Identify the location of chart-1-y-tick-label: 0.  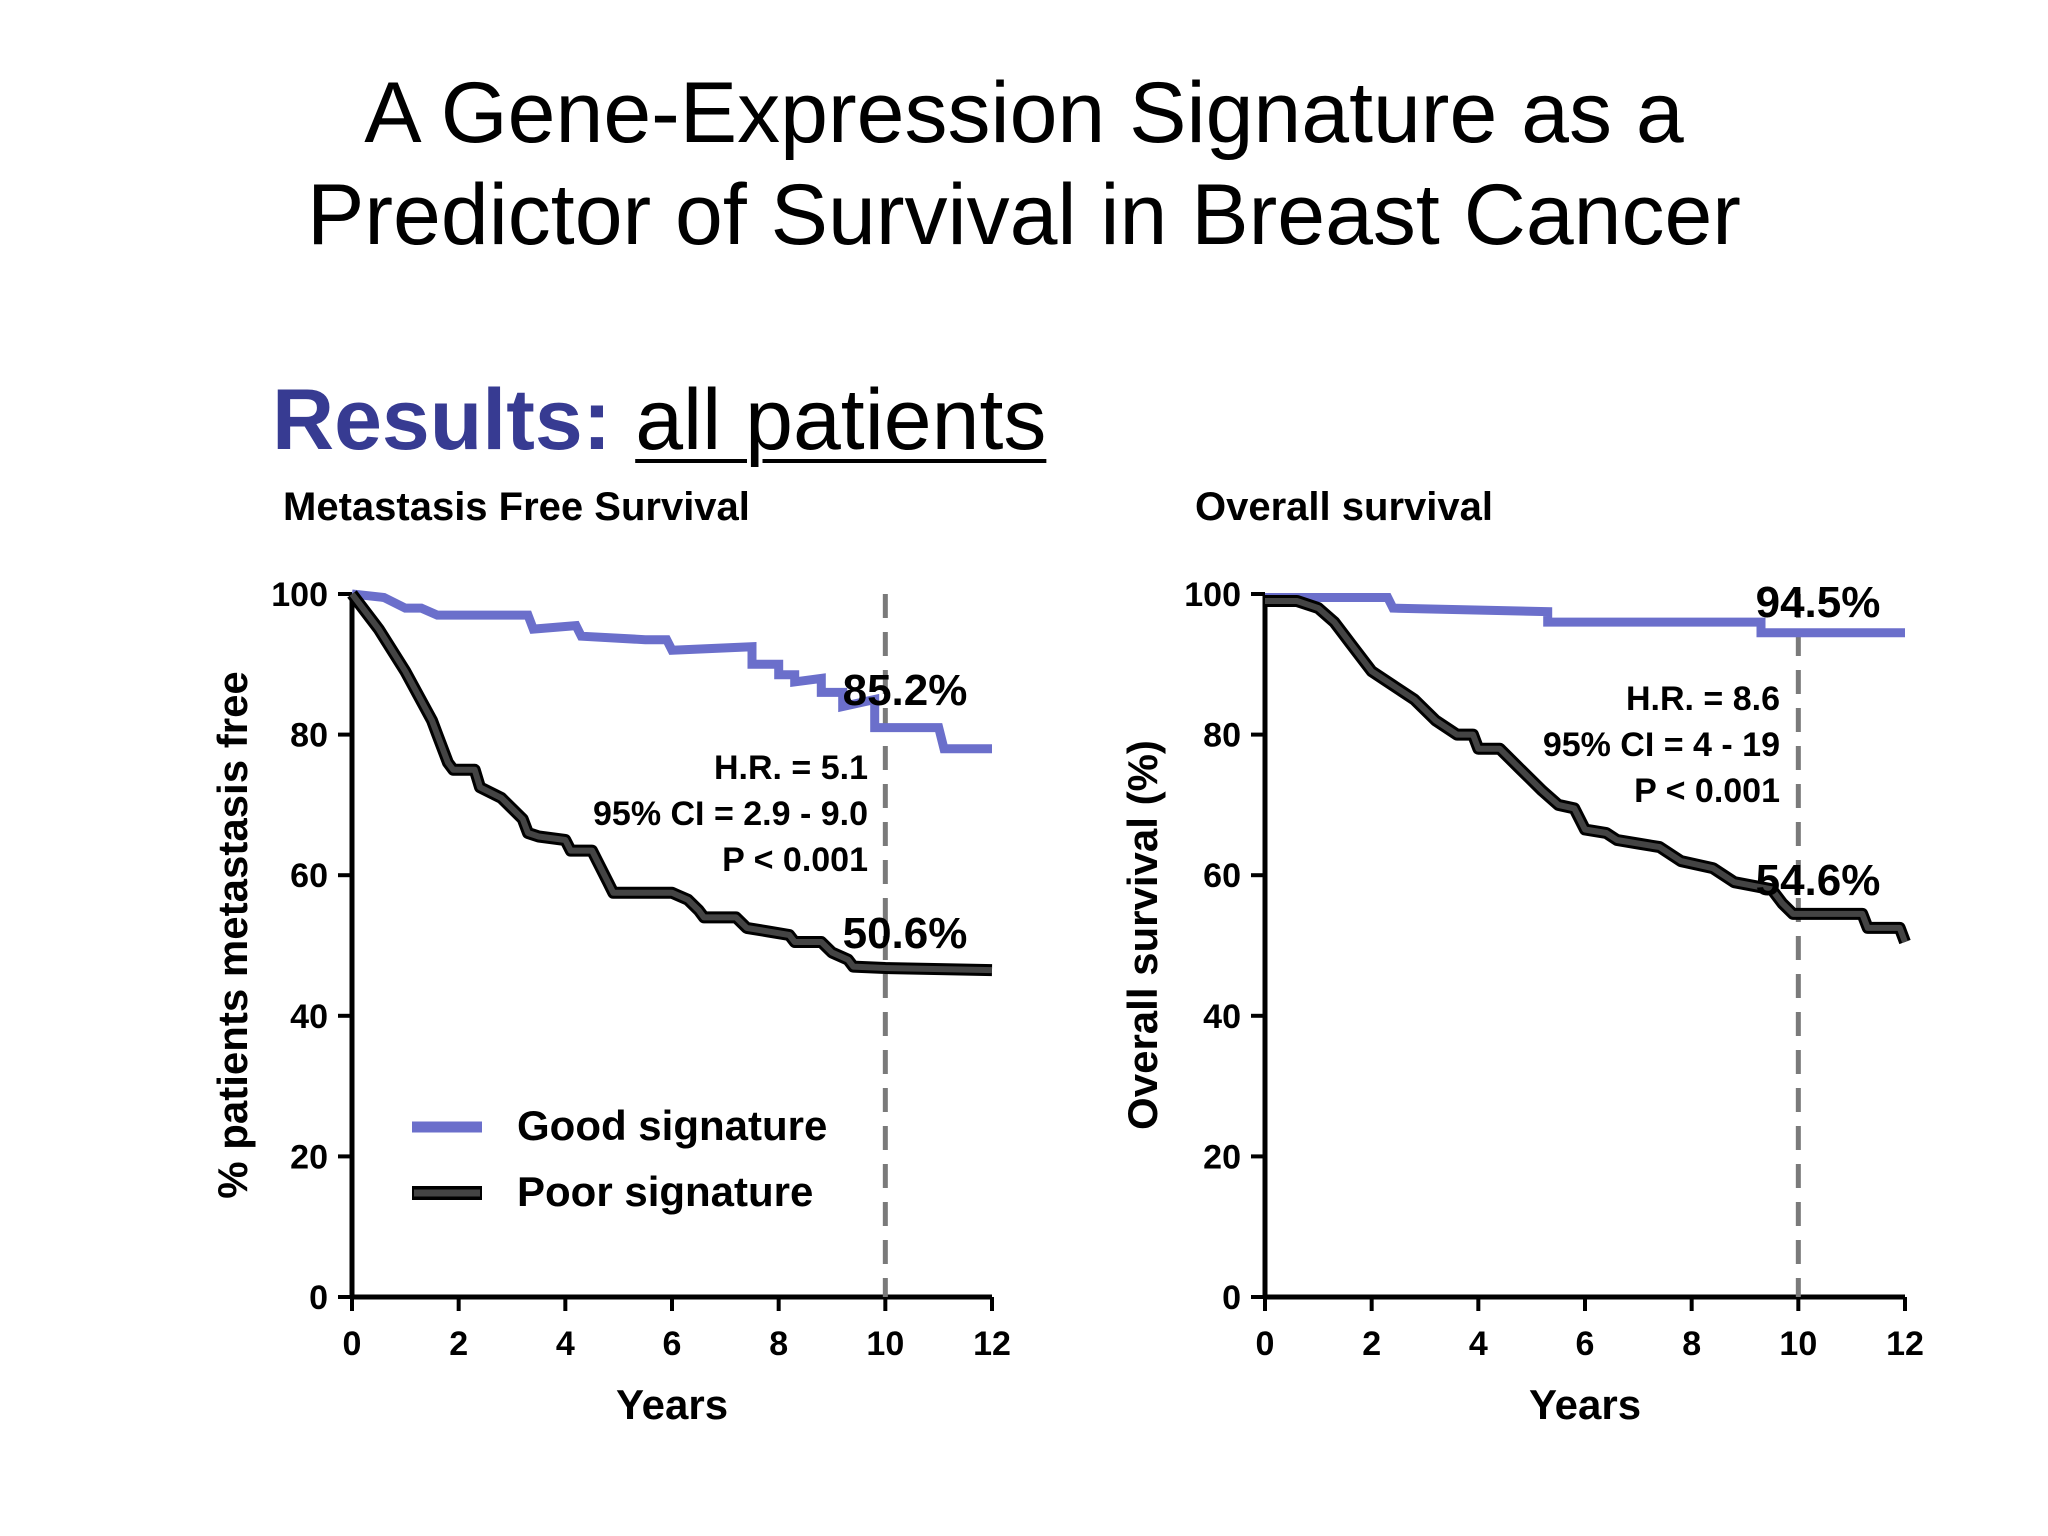
(318, 1298).